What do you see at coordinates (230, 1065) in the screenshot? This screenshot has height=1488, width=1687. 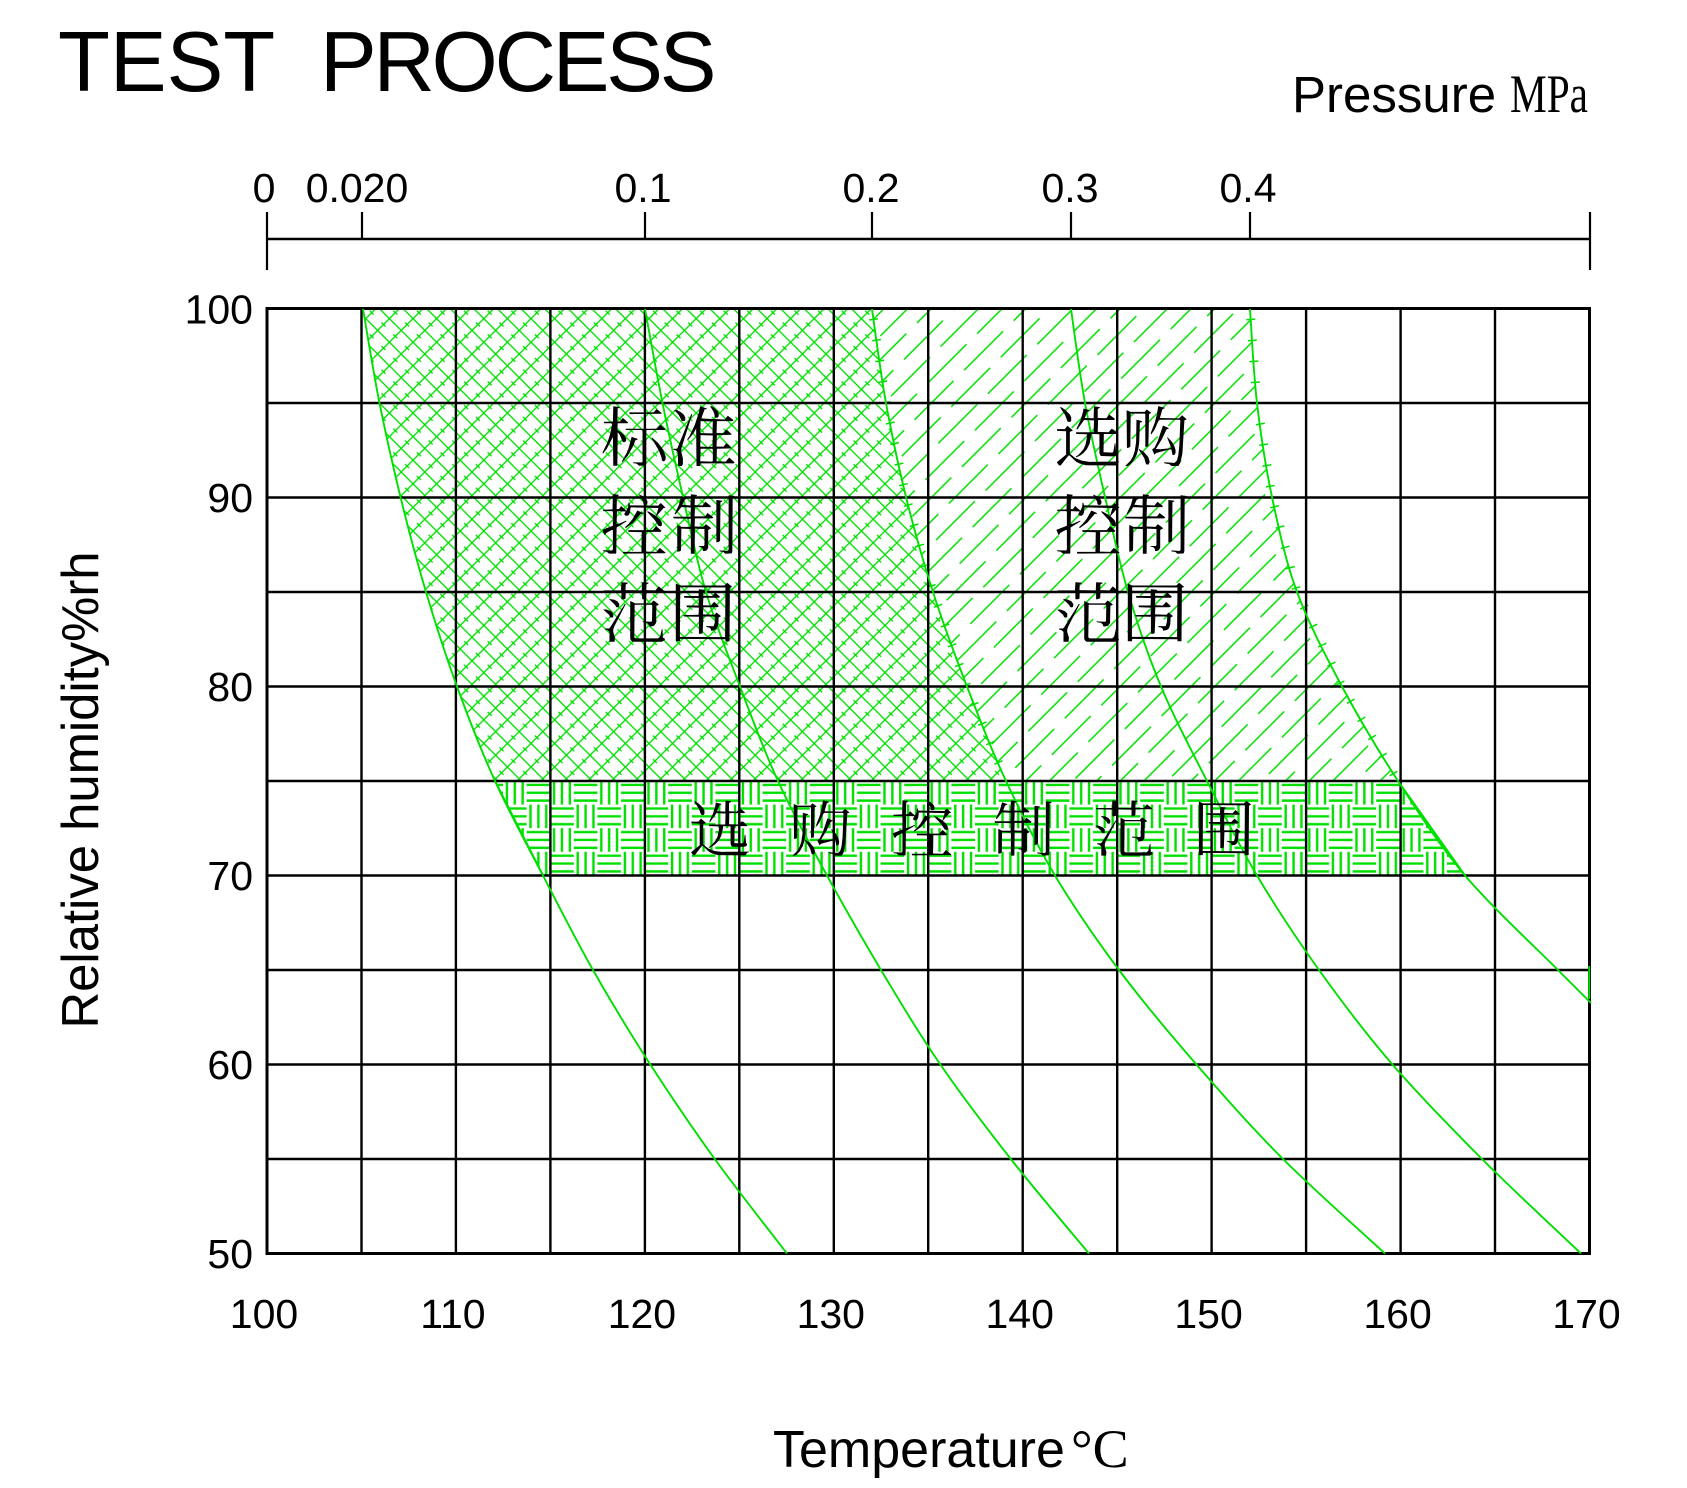 I see `svg-text: 60` at bounding box center [230, 1065].